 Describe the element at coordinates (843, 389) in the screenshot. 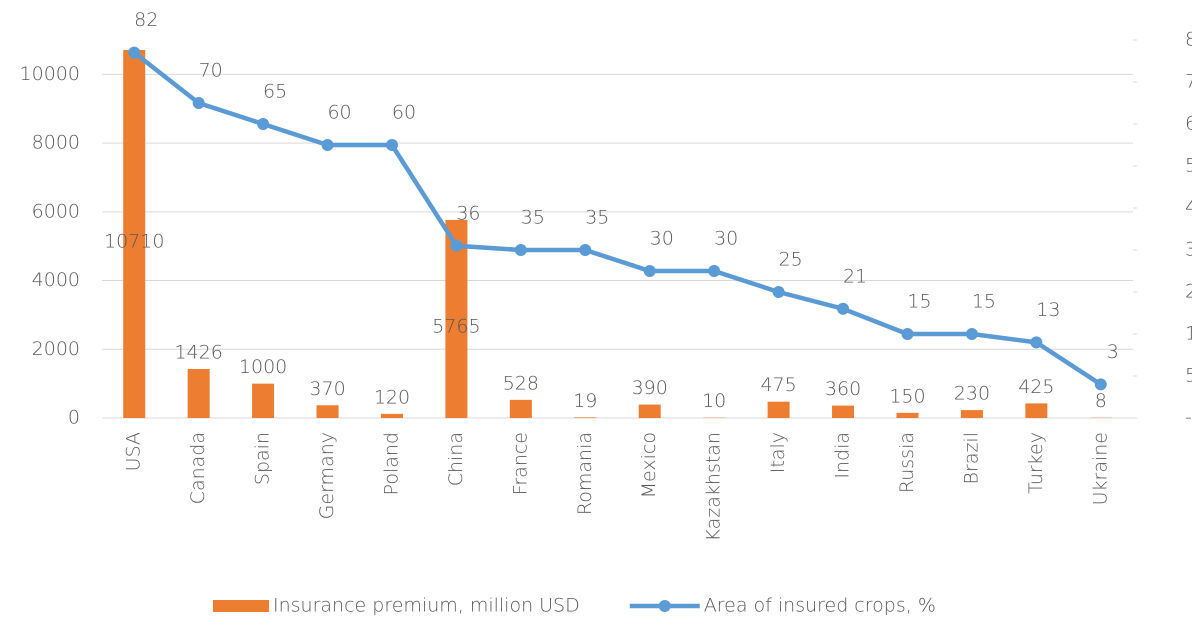

I see `bar-value-label: 360` at that location.